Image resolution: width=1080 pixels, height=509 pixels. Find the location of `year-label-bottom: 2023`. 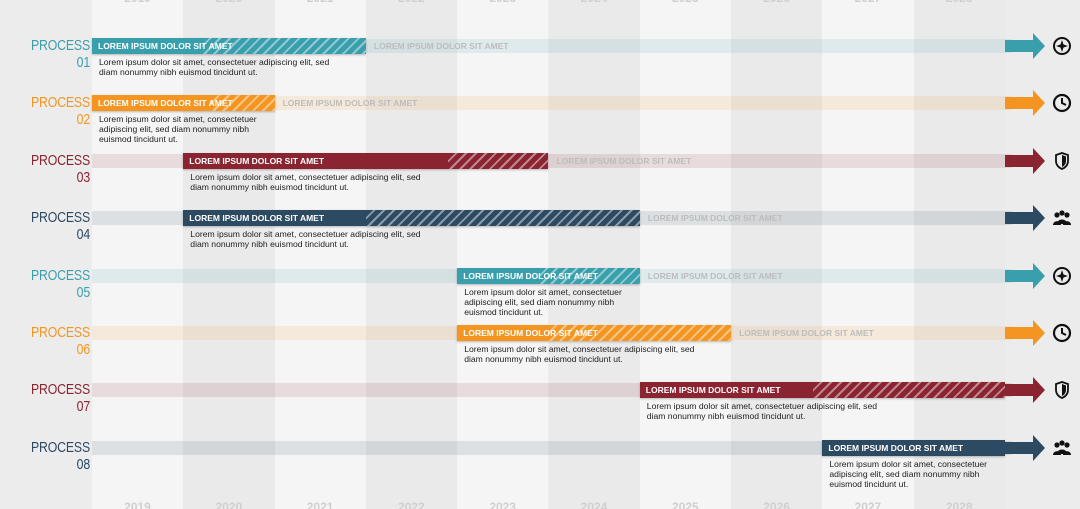

year-label-bottom: 2023 is located at coordinates (503, 504).